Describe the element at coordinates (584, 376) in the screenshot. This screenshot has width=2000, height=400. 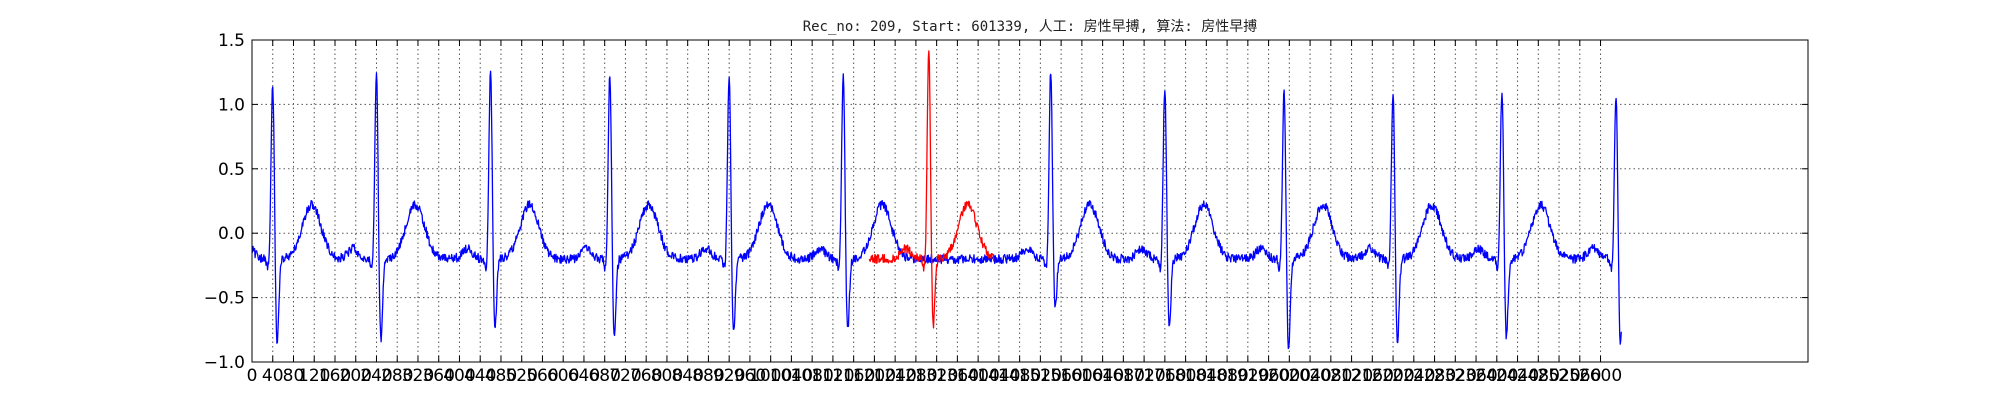
I see `x-tick-label: 640` at that location.